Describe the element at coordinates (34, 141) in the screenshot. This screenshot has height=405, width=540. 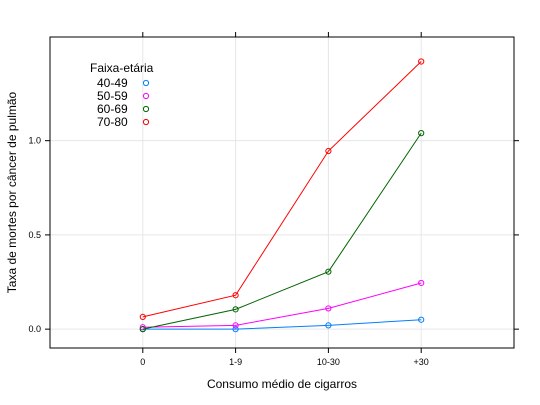
I see `y-tick-label: 1.0` at that location.